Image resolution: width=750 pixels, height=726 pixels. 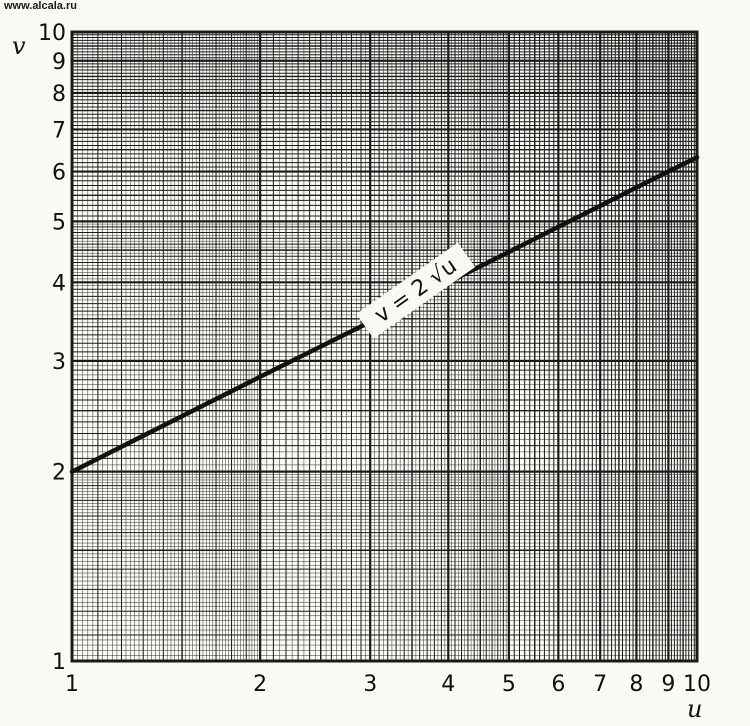 I want to click on watermark: www.alcala.ru, so click(x=40, y=6).